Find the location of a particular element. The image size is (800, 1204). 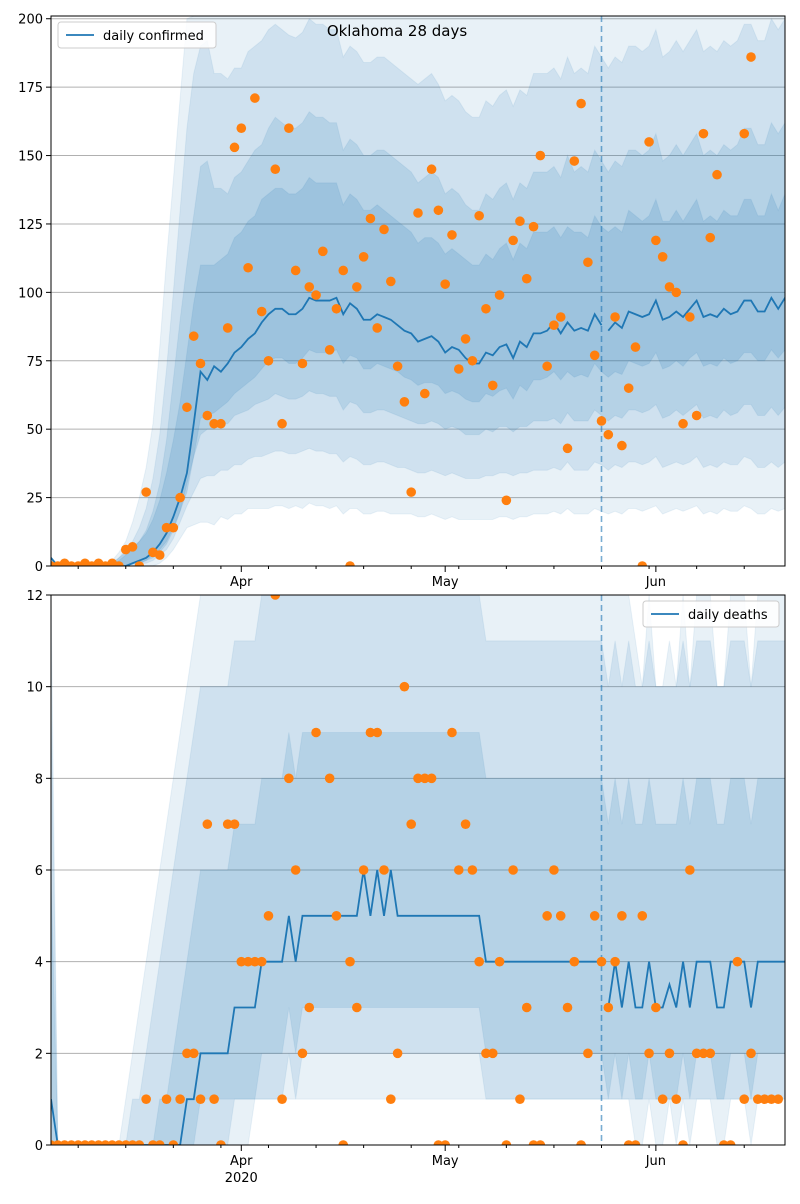

y-tick-label: 6 is located at coordinates (39, 871).